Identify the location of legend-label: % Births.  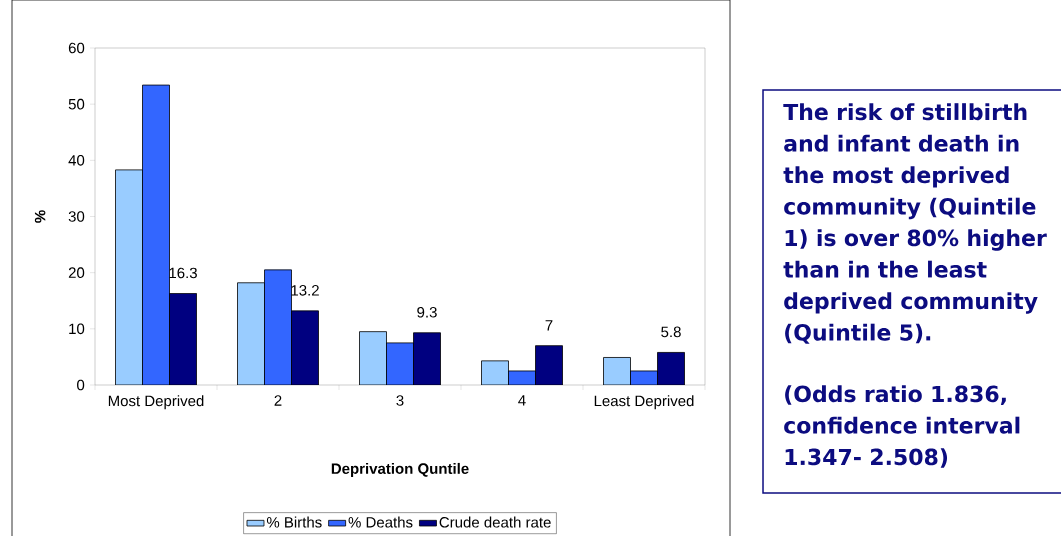
(294, 522).